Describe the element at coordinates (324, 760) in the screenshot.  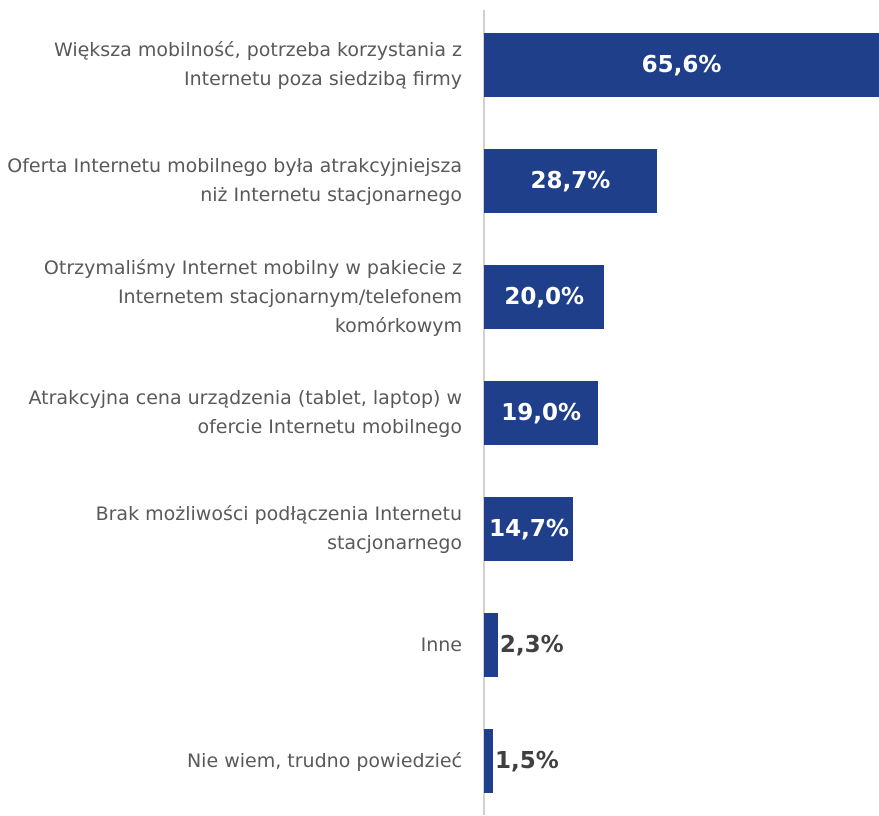
I see `category-label: Nie wiem, trudno powiedzieć` at that location.